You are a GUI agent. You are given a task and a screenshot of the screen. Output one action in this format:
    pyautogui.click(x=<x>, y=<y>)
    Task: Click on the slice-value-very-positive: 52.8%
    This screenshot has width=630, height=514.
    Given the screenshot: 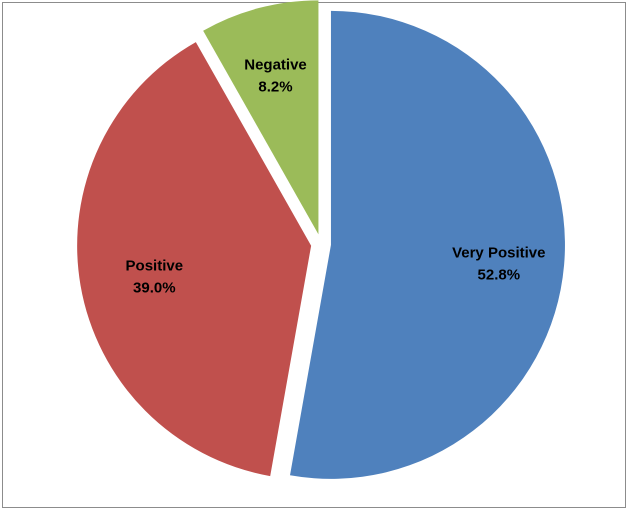 What is the action you would take?
    pyautogui.click(x=499, y=275)
    